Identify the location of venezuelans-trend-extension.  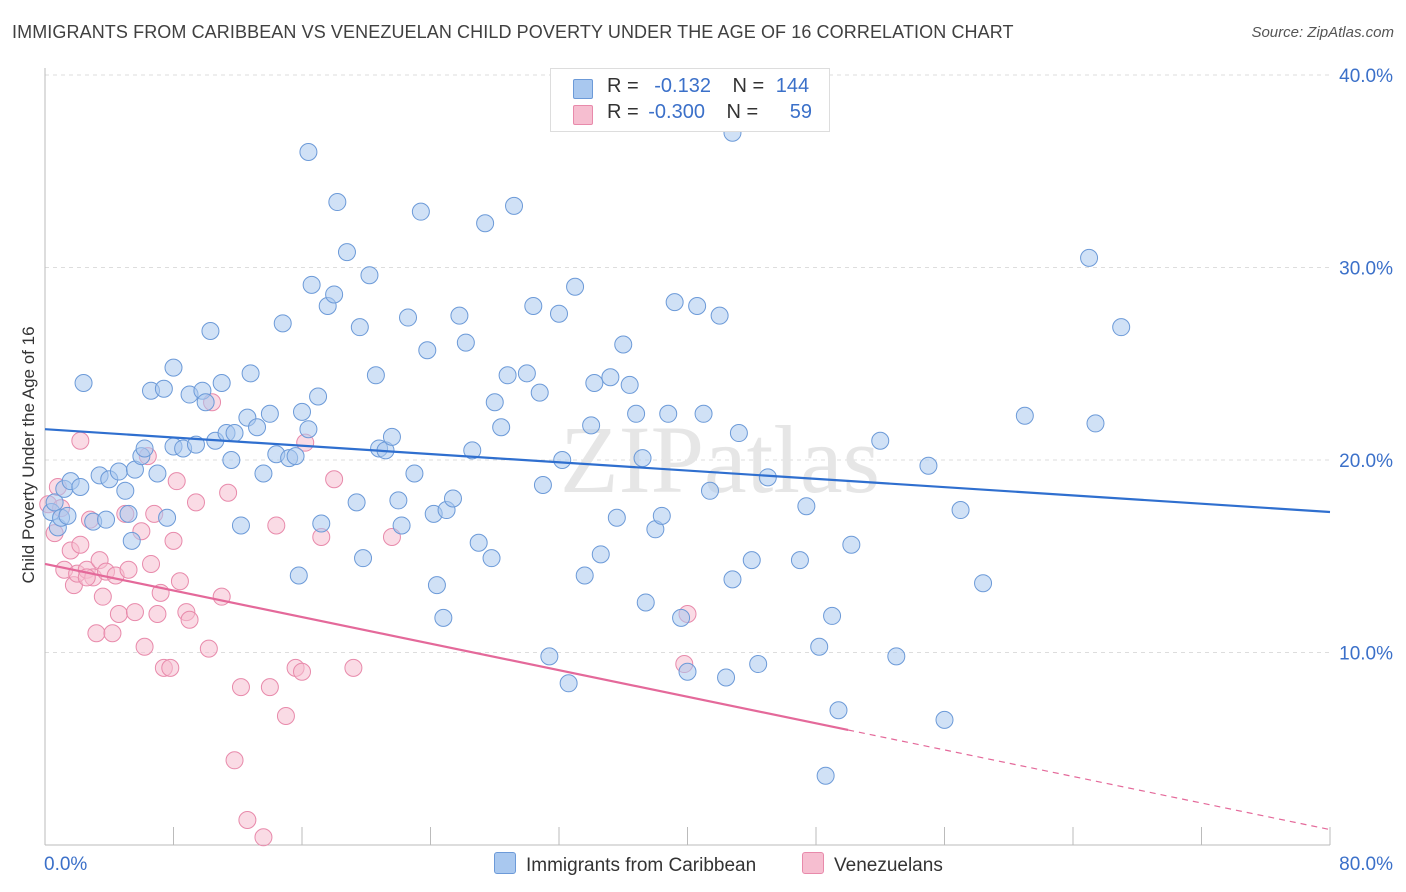
(1089, 780).